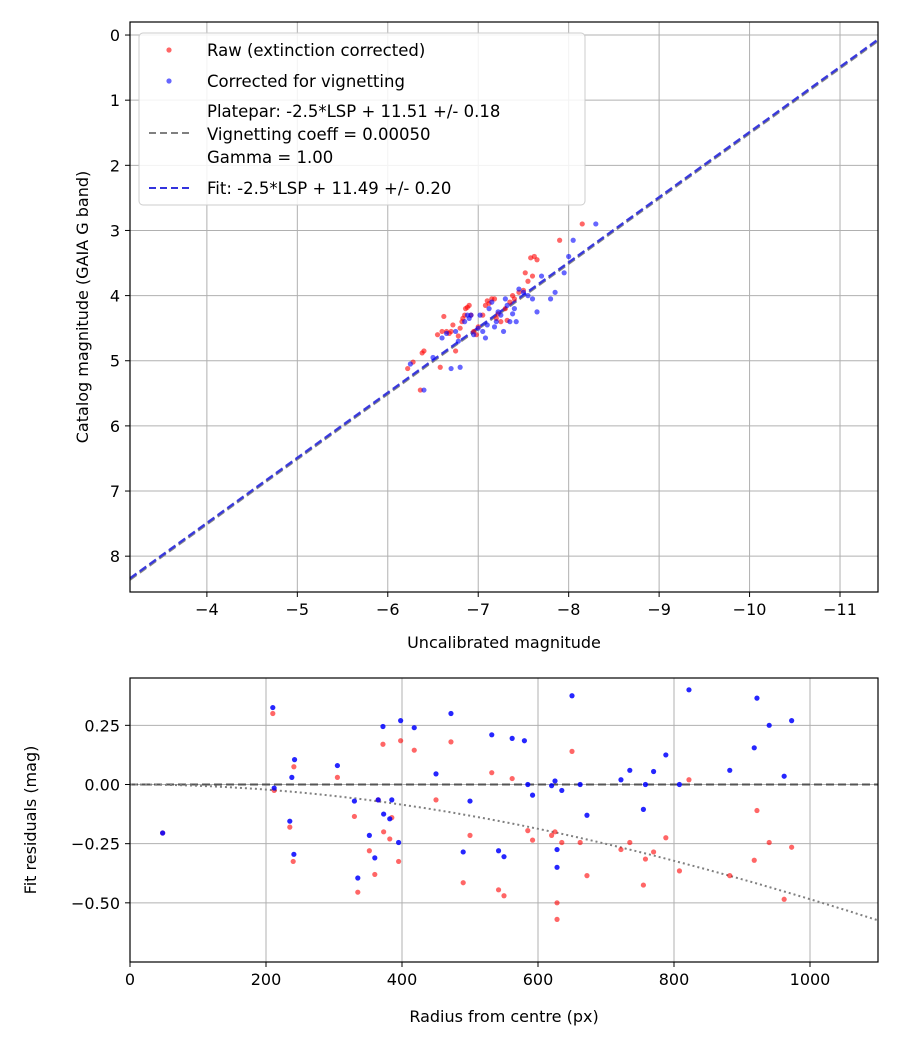 Image resolution: width=900 pixels, height=1050 pixels. Describe the element at coordinates (402, 979) in the screenshot. I see `residuals-x-tick-label: 400` at that location.